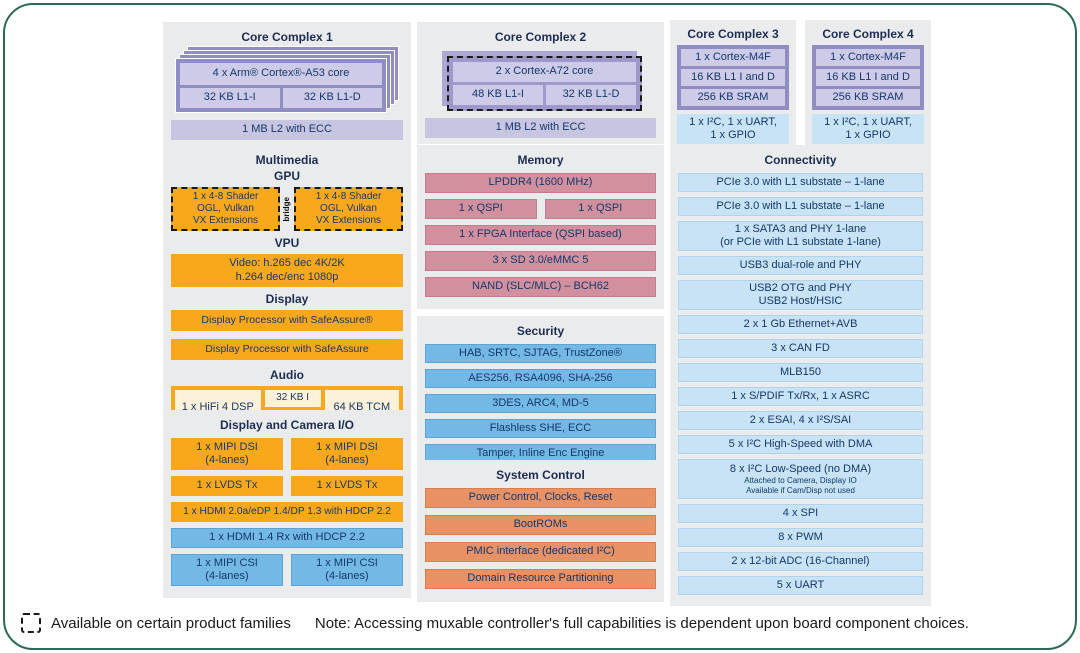  I want to click on uart-block: 5 x UART, so click(800, 585).